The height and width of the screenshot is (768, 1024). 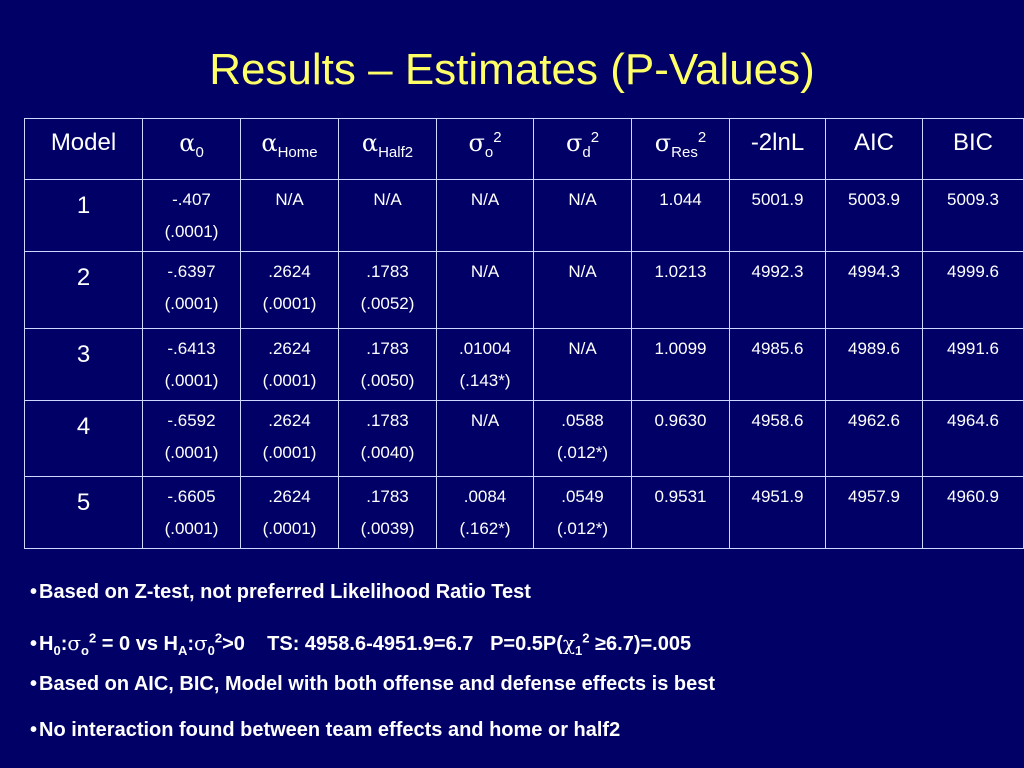 I want to click on lnl-cell: 4992.3, so click(x=777, y=290).